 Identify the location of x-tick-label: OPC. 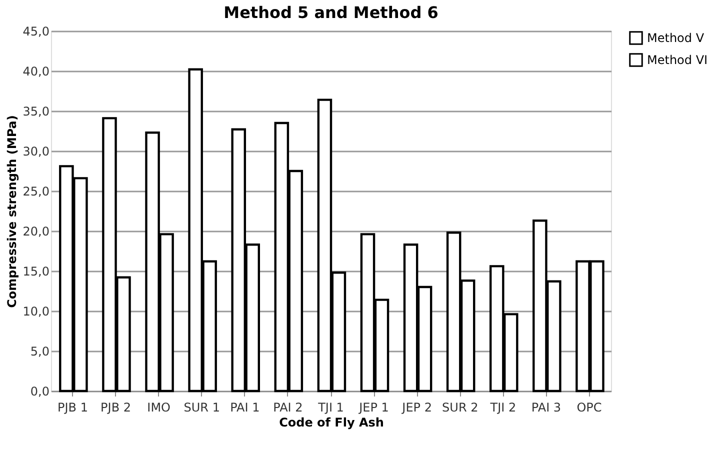
(589, 407).